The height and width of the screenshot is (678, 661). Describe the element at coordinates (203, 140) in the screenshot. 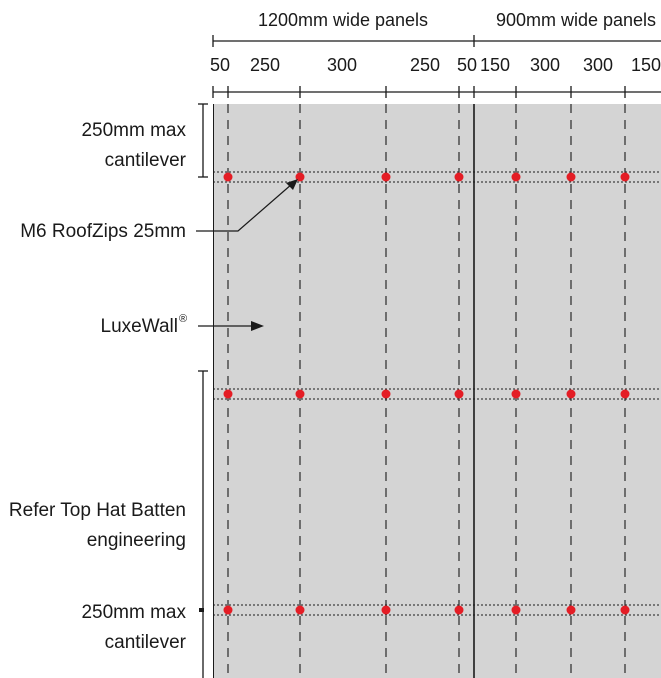

I see `top-cantilever-bracket` at that location.